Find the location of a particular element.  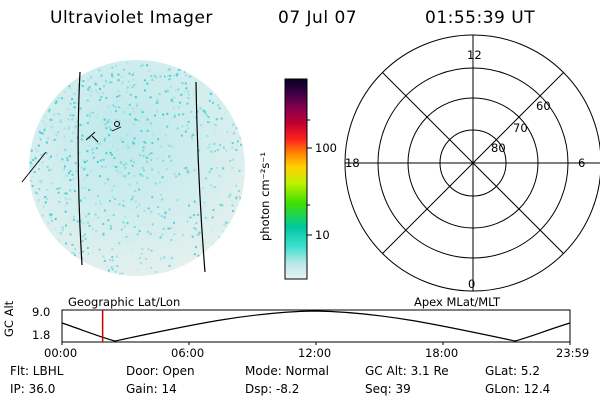

dsp-readout: Dsp: -8.2 is located at coordinates (272, 389).